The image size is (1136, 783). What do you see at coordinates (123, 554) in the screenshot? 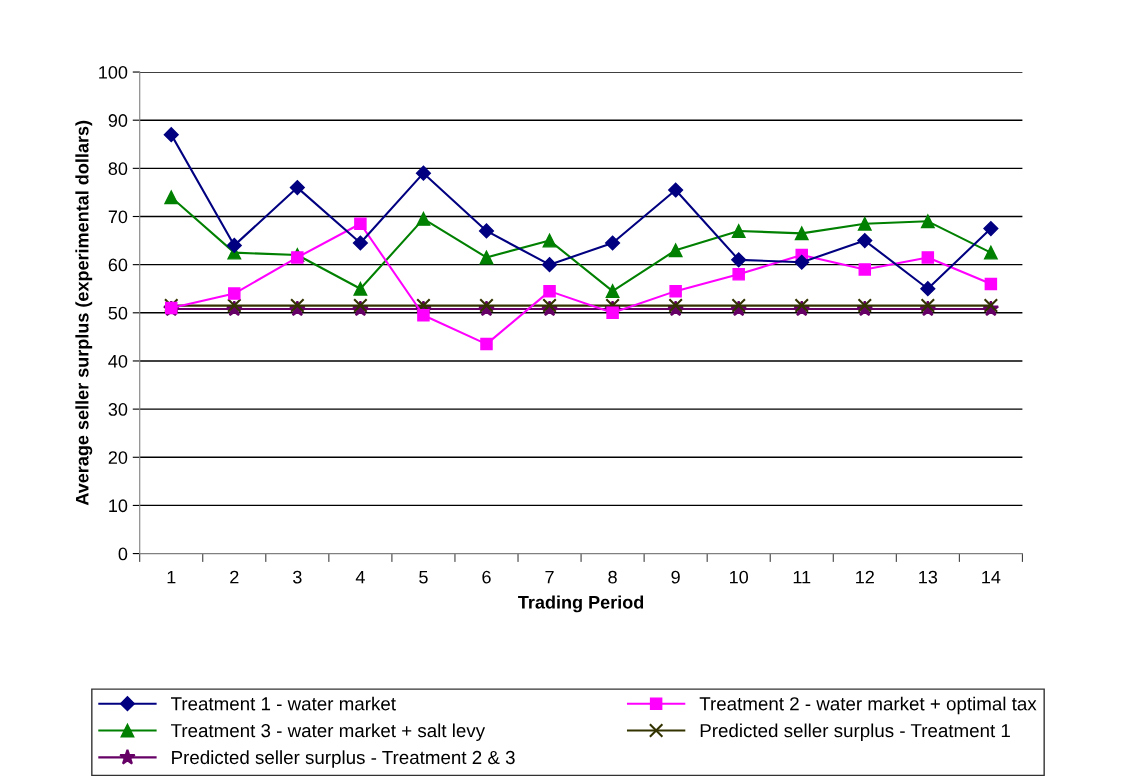
I see `y-tick-label: 0` at bounding box center [123, 554].